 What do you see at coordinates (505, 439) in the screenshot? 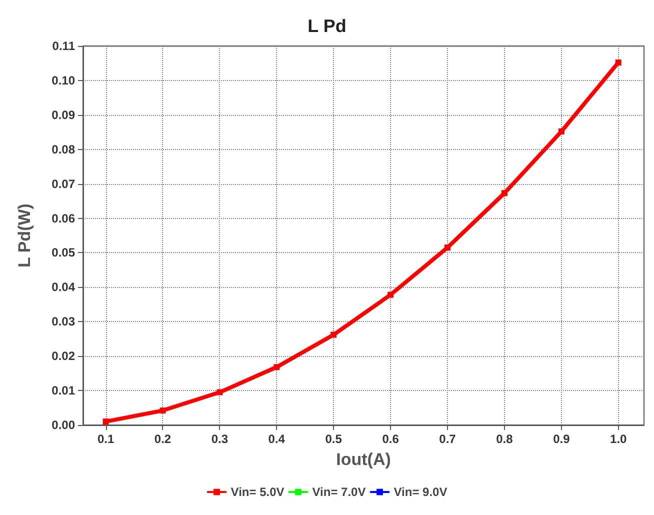
I see `x-tick-label: 0.8` at bounding box center [505, 439].